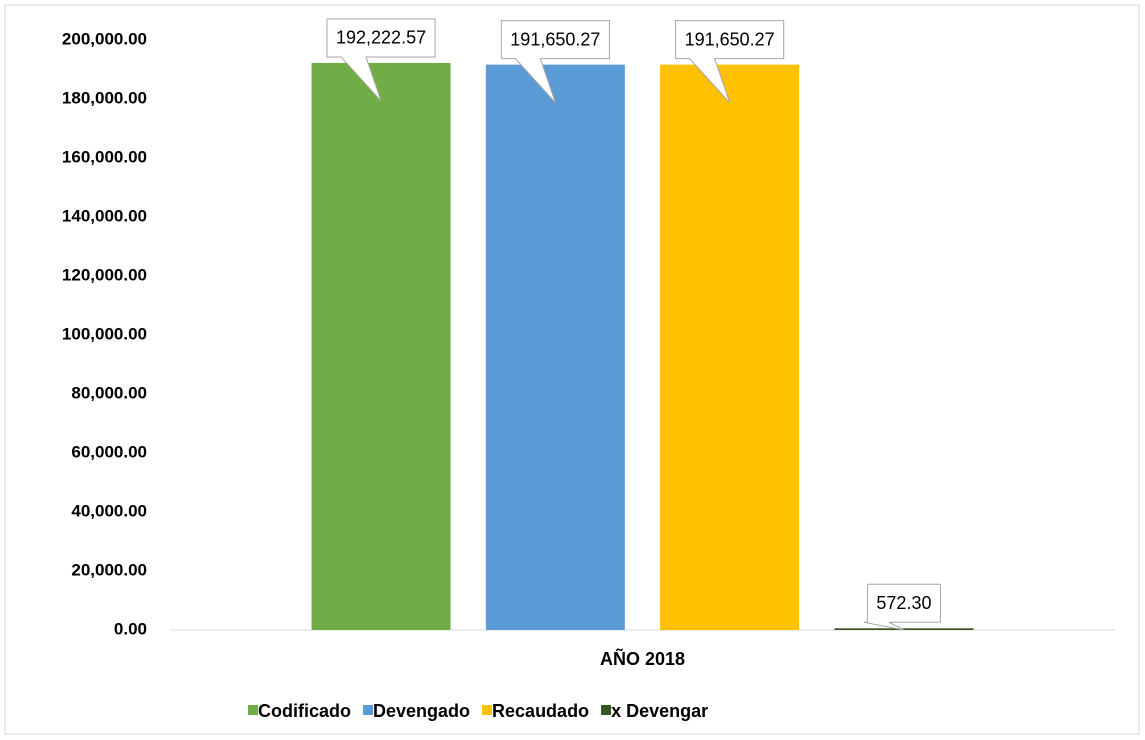 This screenshot has width=1145, height=740. I want to click on y-tick-label: 100,000.00, so click(104, 333).